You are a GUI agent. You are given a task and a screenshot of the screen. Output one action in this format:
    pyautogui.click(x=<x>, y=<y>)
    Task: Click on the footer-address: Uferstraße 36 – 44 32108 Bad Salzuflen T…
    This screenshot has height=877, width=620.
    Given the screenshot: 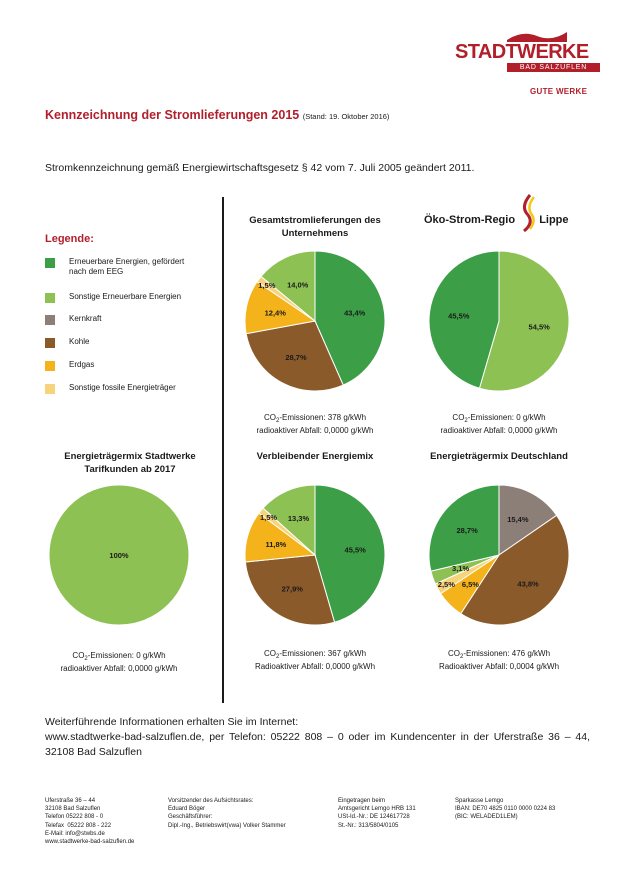 What is the action you would take?
    pyautogui.click(x=90, y=822)
    